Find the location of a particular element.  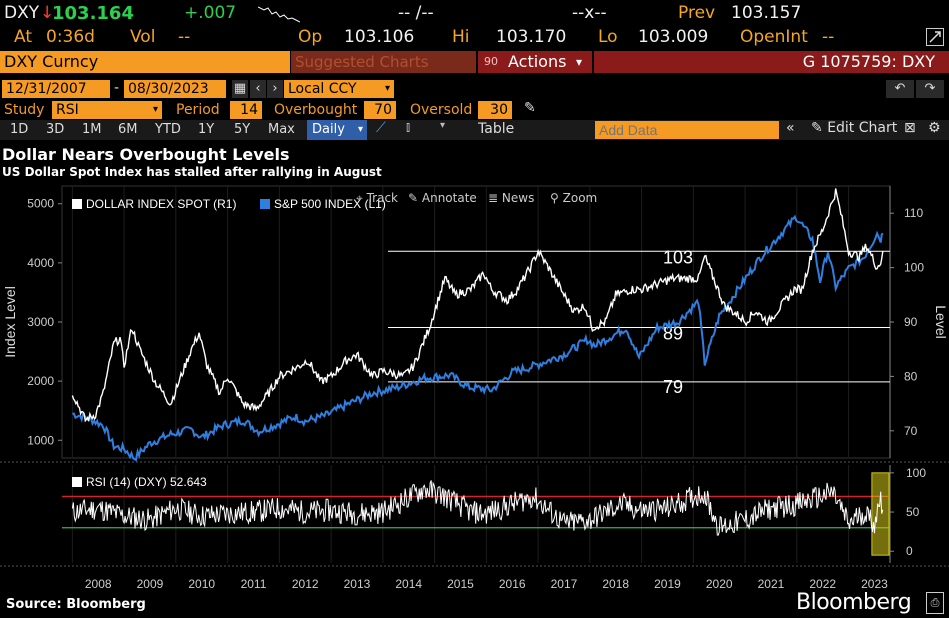

annotate-tool: ✎ Annotate is located at coordinates (442, 198).